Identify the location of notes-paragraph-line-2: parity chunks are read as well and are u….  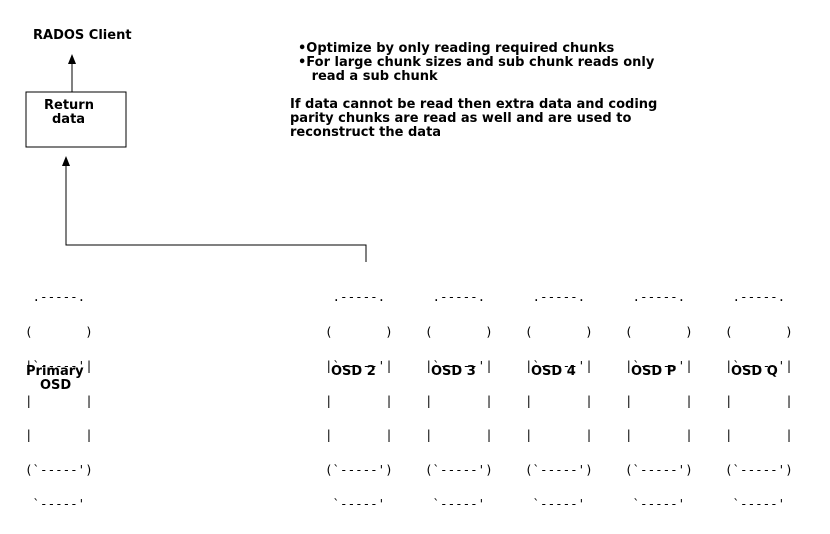
(461, 118).